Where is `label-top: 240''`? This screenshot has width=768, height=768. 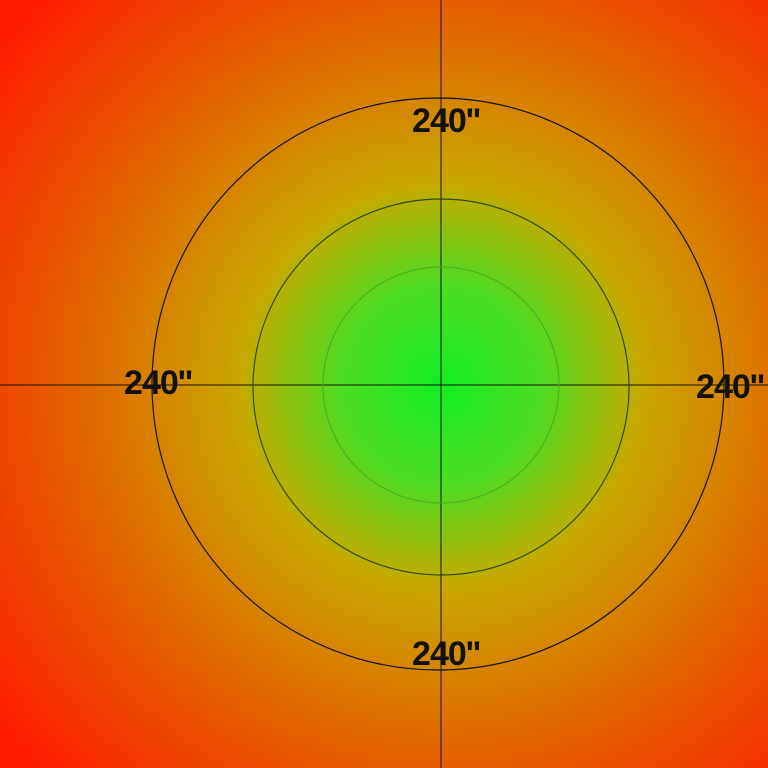 label-top: 240'' is located at coordinates (446, 121).